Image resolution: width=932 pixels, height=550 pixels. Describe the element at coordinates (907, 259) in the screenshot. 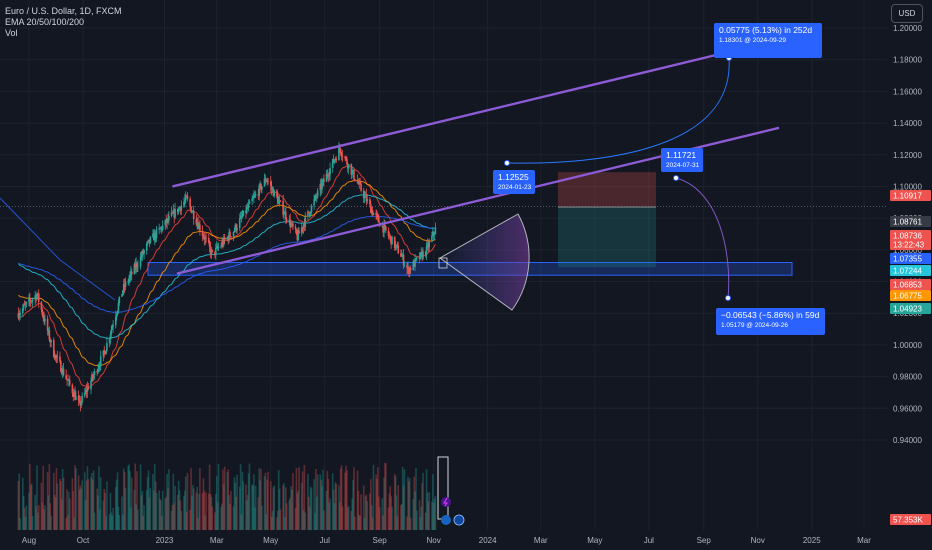

I see `price-badge-label: 1.07355` at that location.